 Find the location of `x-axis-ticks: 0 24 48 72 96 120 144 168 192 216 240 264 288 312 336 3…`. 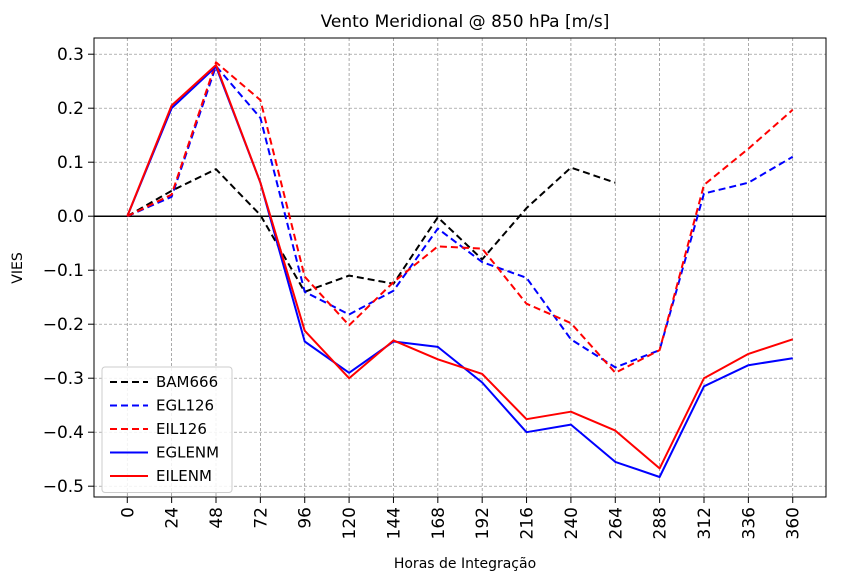

x-axis-ticks: 0 24 48 72 96 120 144 168 192 216 240 264 288 312 336 3… is located at coordinates (461, 518).